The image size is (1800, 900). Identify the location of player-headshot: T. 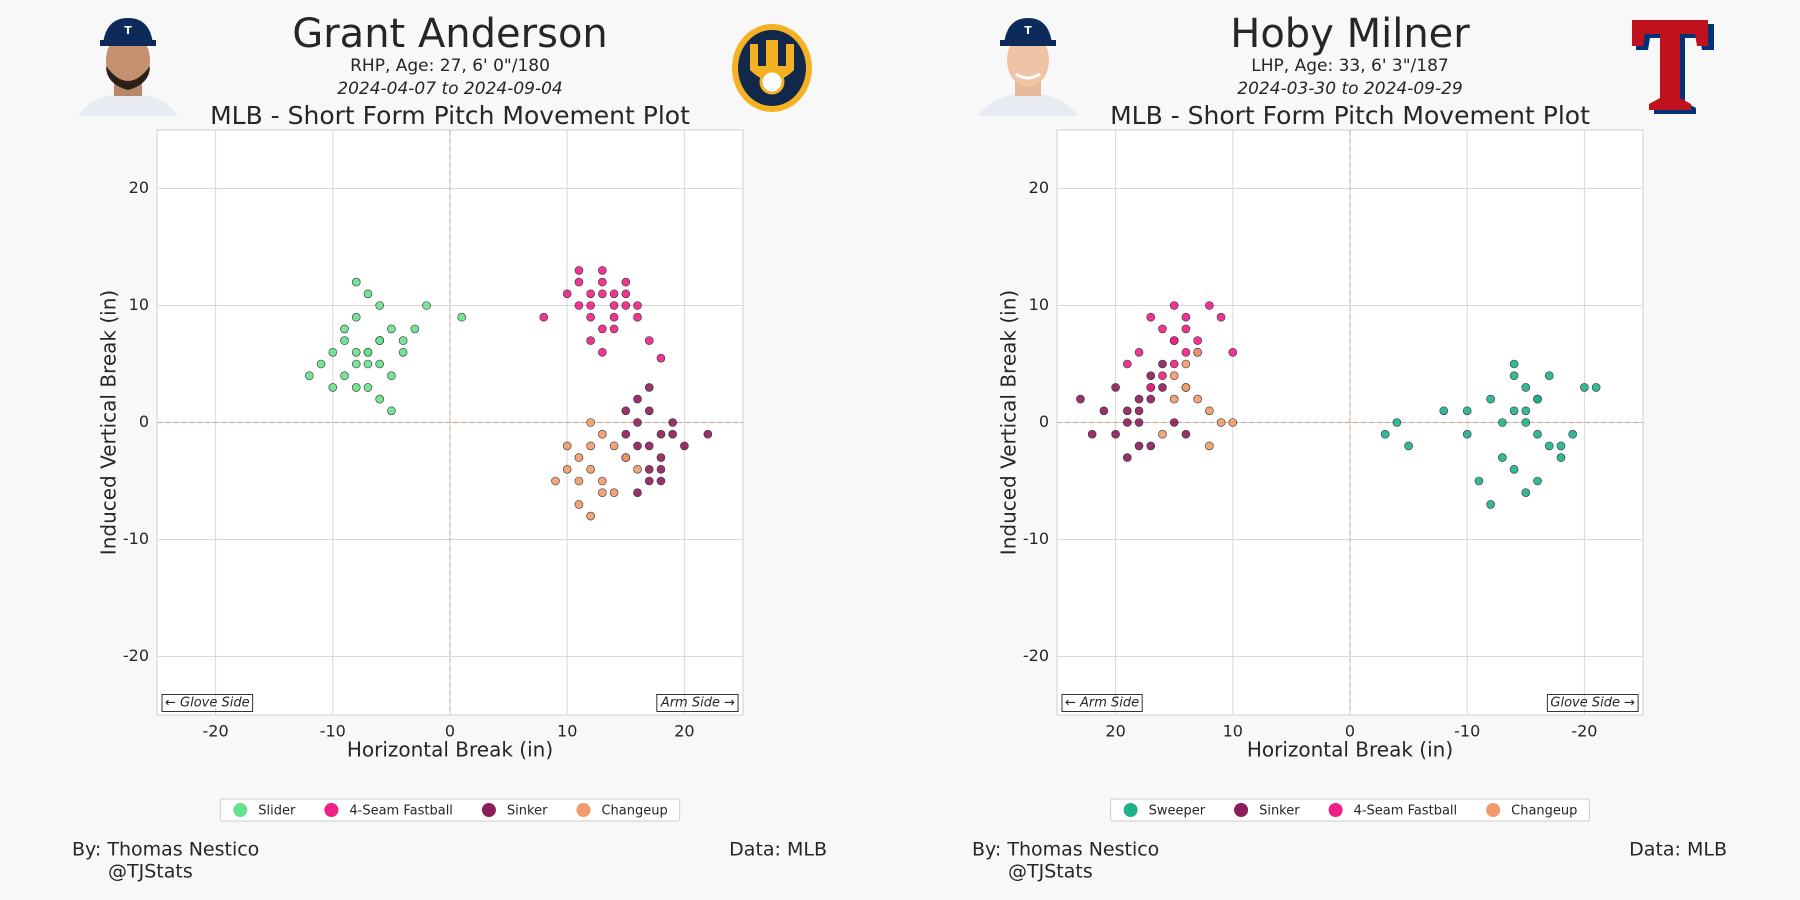
(128, 67).